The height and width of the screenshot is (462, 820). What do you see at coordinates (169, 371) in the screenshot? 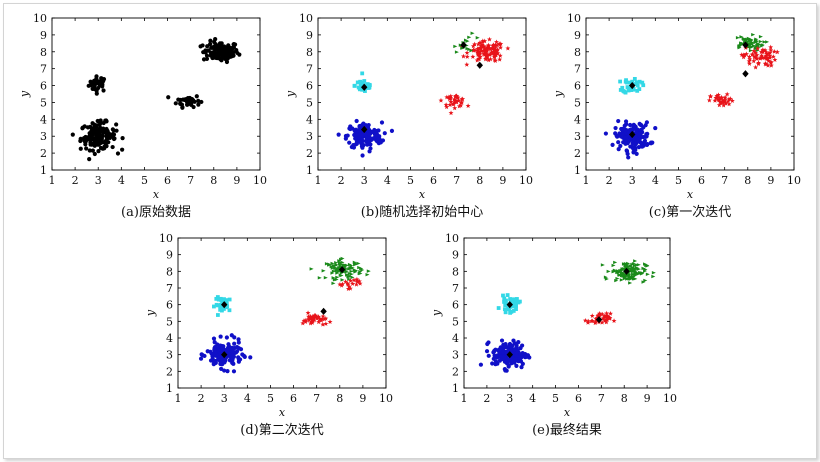
I see `y-tick-label: 2` at bounding box center [169, 371].